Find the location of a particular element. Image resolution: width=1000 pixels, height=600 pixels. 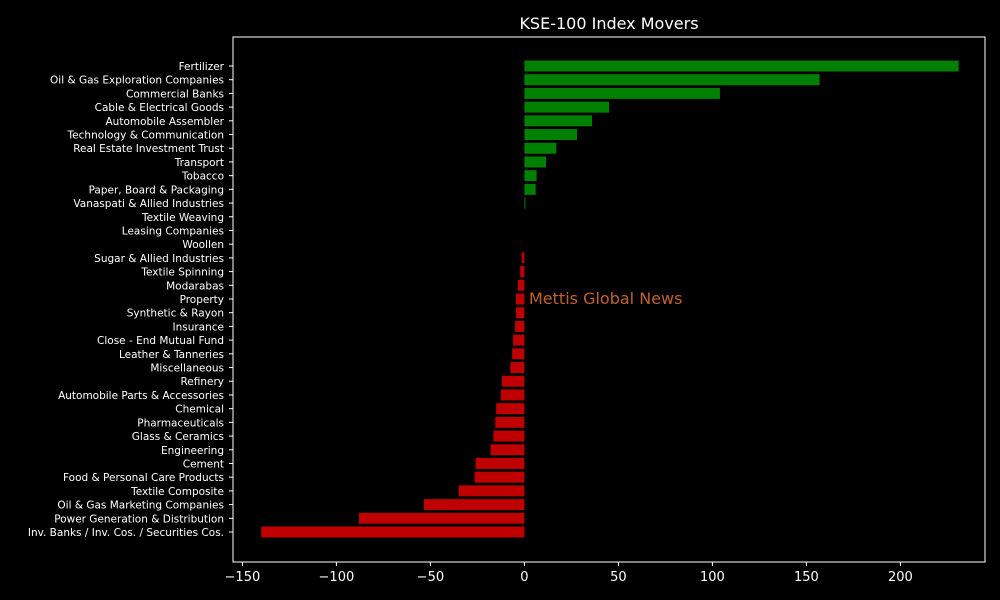

x-tick-label: −100 is located at coordinates (337, 577).